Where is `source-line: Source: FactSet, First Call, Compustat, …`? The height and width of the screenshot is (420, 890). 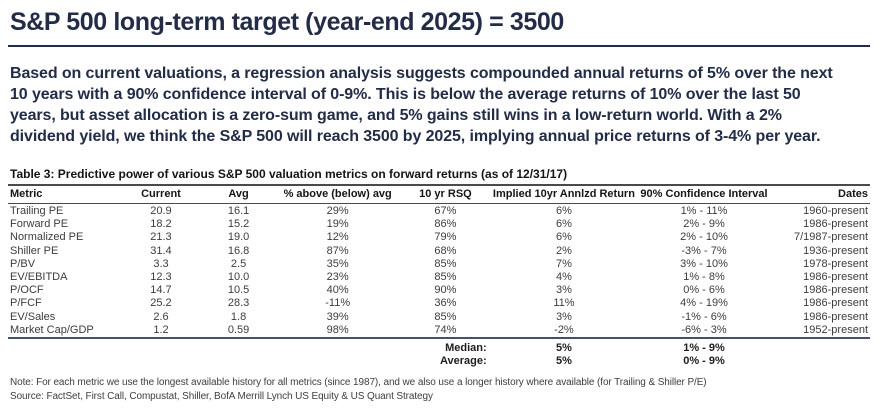
source-line: Source: FactSet, First Call, Compustat, … is located at coordinates (221, 397).